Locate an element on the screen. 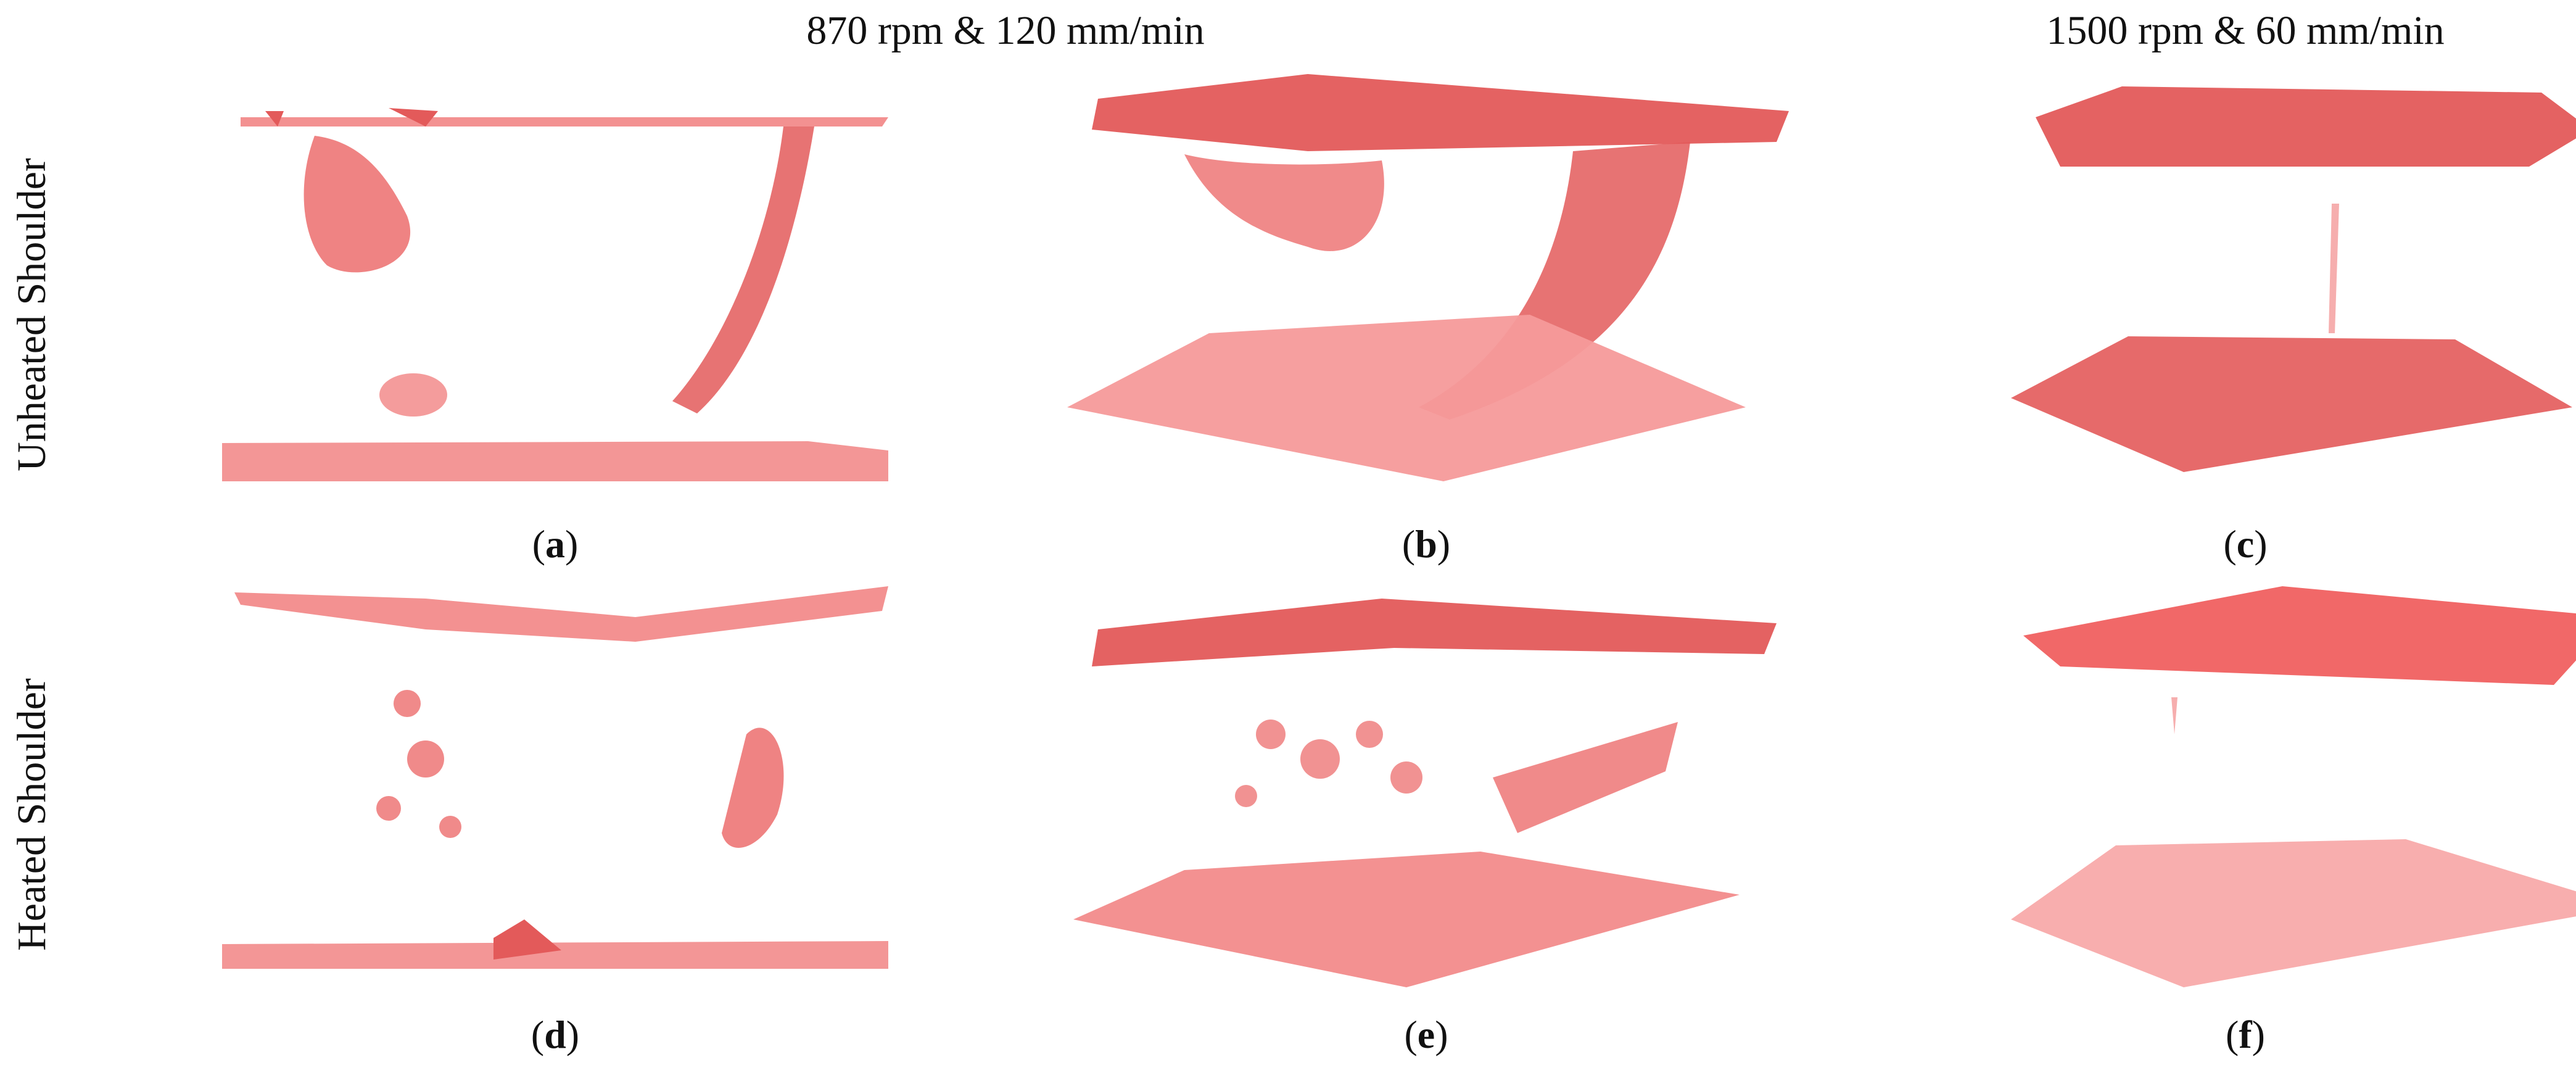 Image resolution: width=2576 pixels, height=1070 pixels. caption-e-letter: e is located at coordinates (1426, 1034).